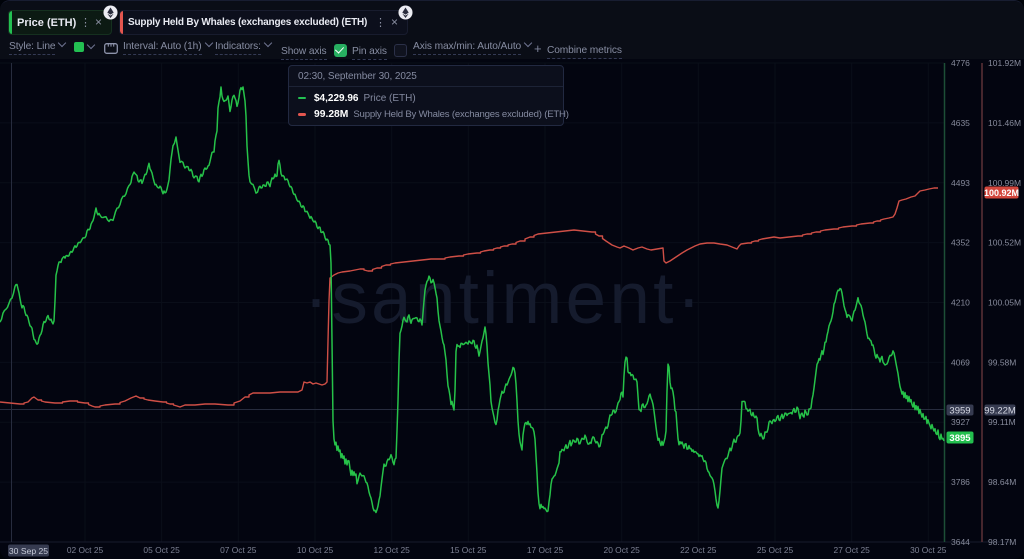 This screenshot has width=1024, height=559. Describe the element at coordinates (545, 550) in the screenshot. I see `svg-text: 17 Oct 25` at that location.